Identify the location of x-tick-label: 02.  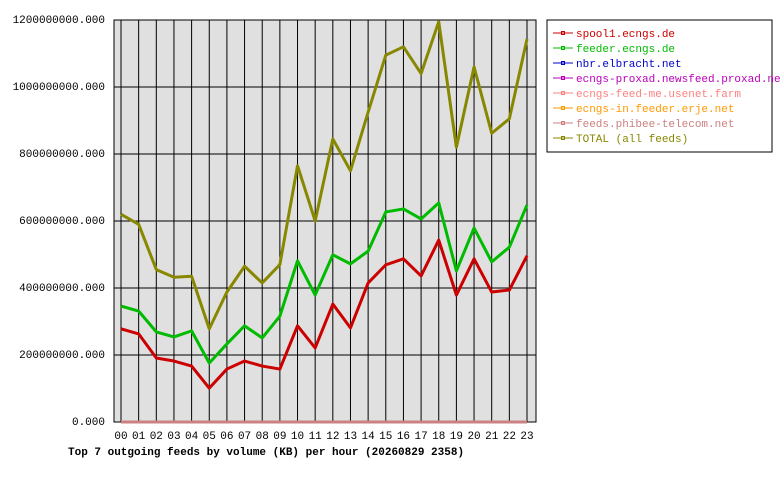
(156, 437).